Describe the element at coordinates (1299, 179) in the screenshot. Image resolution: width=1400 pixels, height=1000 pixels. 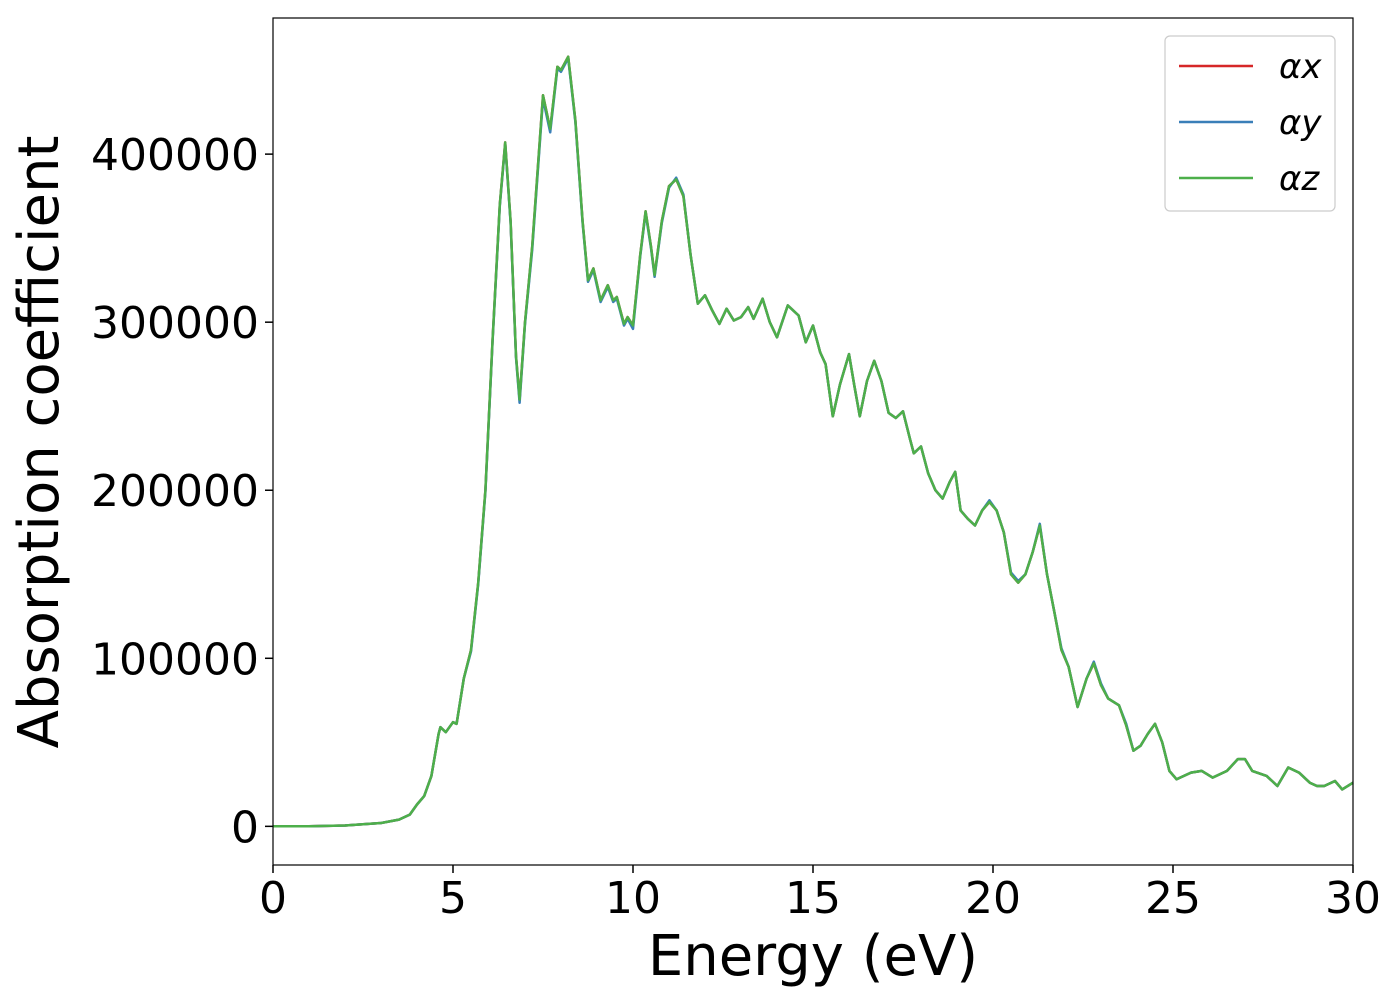
I see `legend-label: αz` at that location.